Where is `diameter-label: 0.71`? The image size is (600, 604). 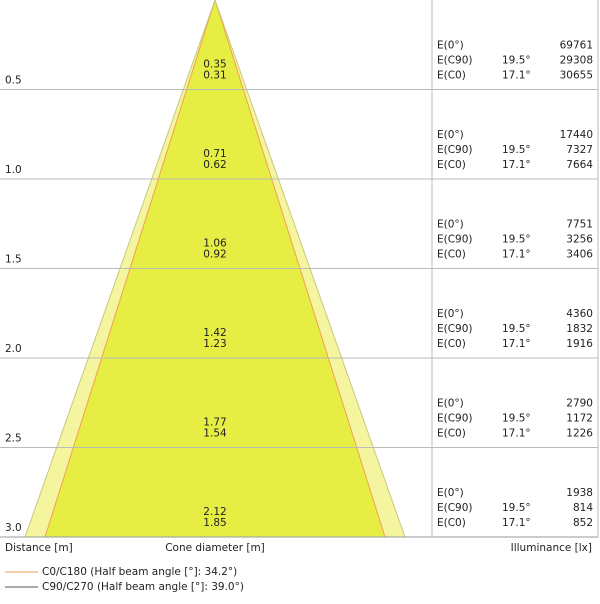
diameter-label: 0.71 is located at coordinates (214, 154).